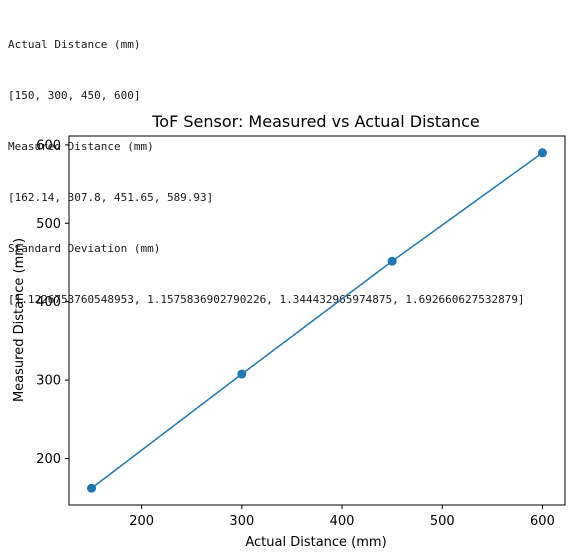  Describe the element at coordinates (48, 302) in the screenshot. I see `y-tick-label: 400` at that location.